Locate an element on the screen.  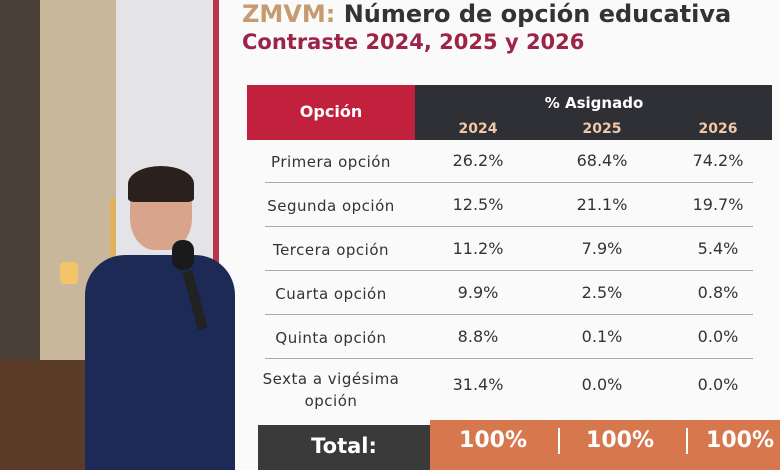
header-option: Opción is located at coordinates (331, 111).